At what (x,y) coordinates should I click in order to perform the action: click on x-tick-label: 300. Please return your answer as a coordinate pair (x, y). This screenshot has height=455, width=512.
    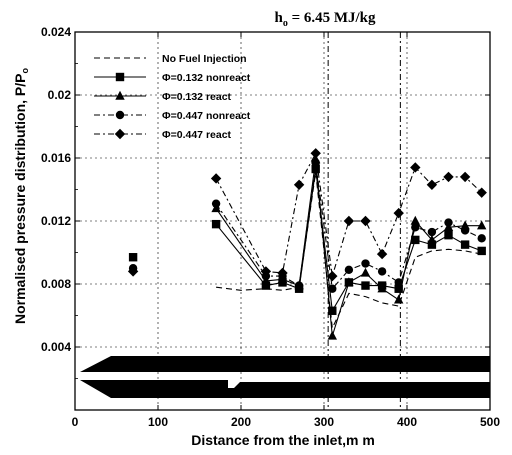
    Looking at the image, I should click on (324, 422).